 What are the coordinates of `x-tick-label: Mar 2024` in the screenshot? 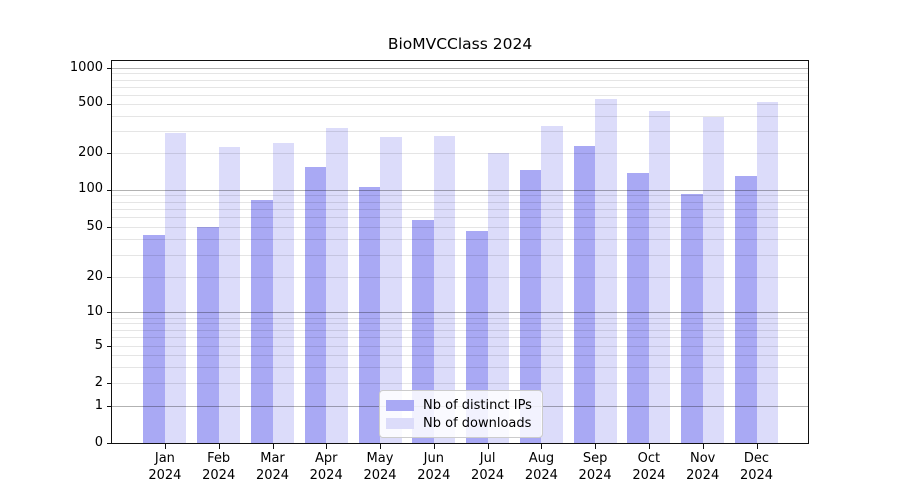 It's located at (273, 467).